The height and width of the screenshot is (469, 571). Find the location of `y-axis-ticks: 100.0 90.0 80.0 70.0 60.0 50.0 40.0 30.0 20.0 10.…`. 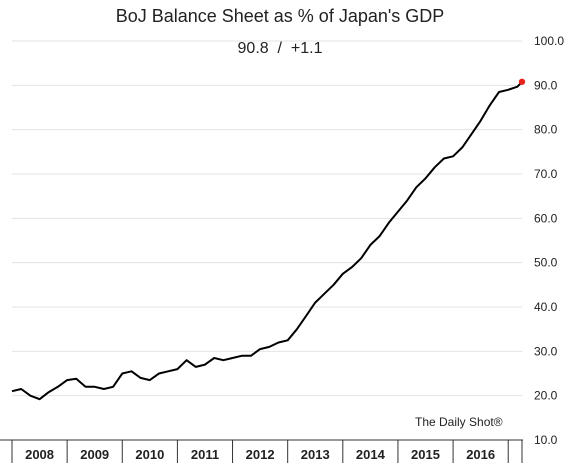

y-axis-ticks: 100.0 90.0 80.0 70.0 60.0 50.0 40.0 30.0 20.0 10.… is located at coordinates (549, 240).